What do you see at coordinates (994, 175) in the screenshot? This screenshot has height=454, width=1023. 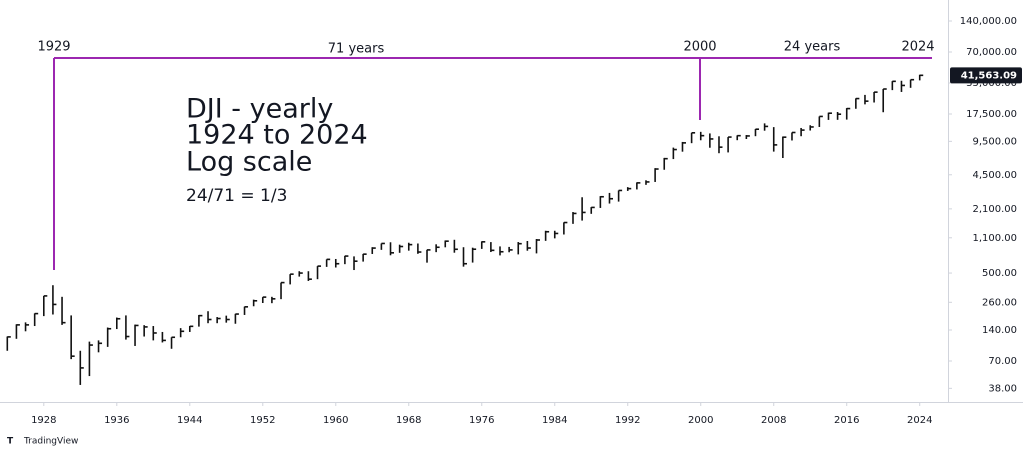 I see `y-tick-label: 4,500.00` at bounding box center [994, 175].